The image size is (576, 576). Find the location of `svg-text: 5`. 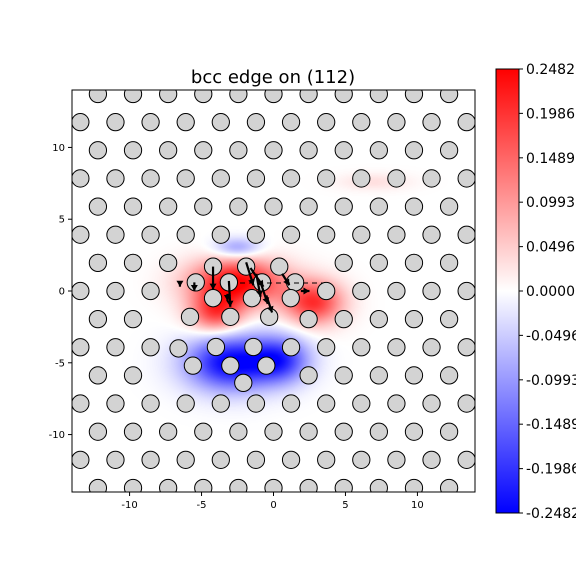

svg-text: 5 is located at coordinates (345, 505).